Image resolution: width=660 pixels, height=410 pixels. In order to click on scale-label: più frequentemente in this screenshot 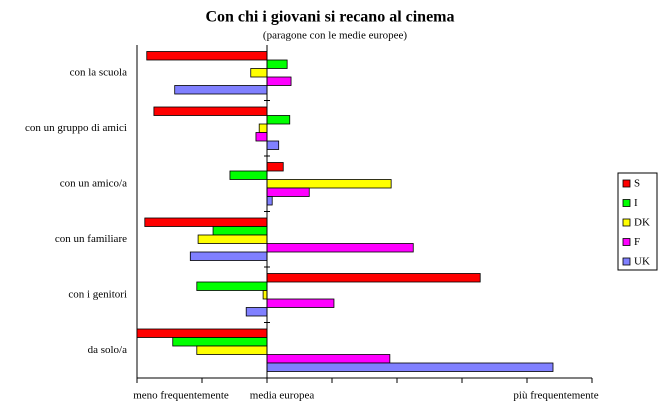, I will do `click(555, 396)`.